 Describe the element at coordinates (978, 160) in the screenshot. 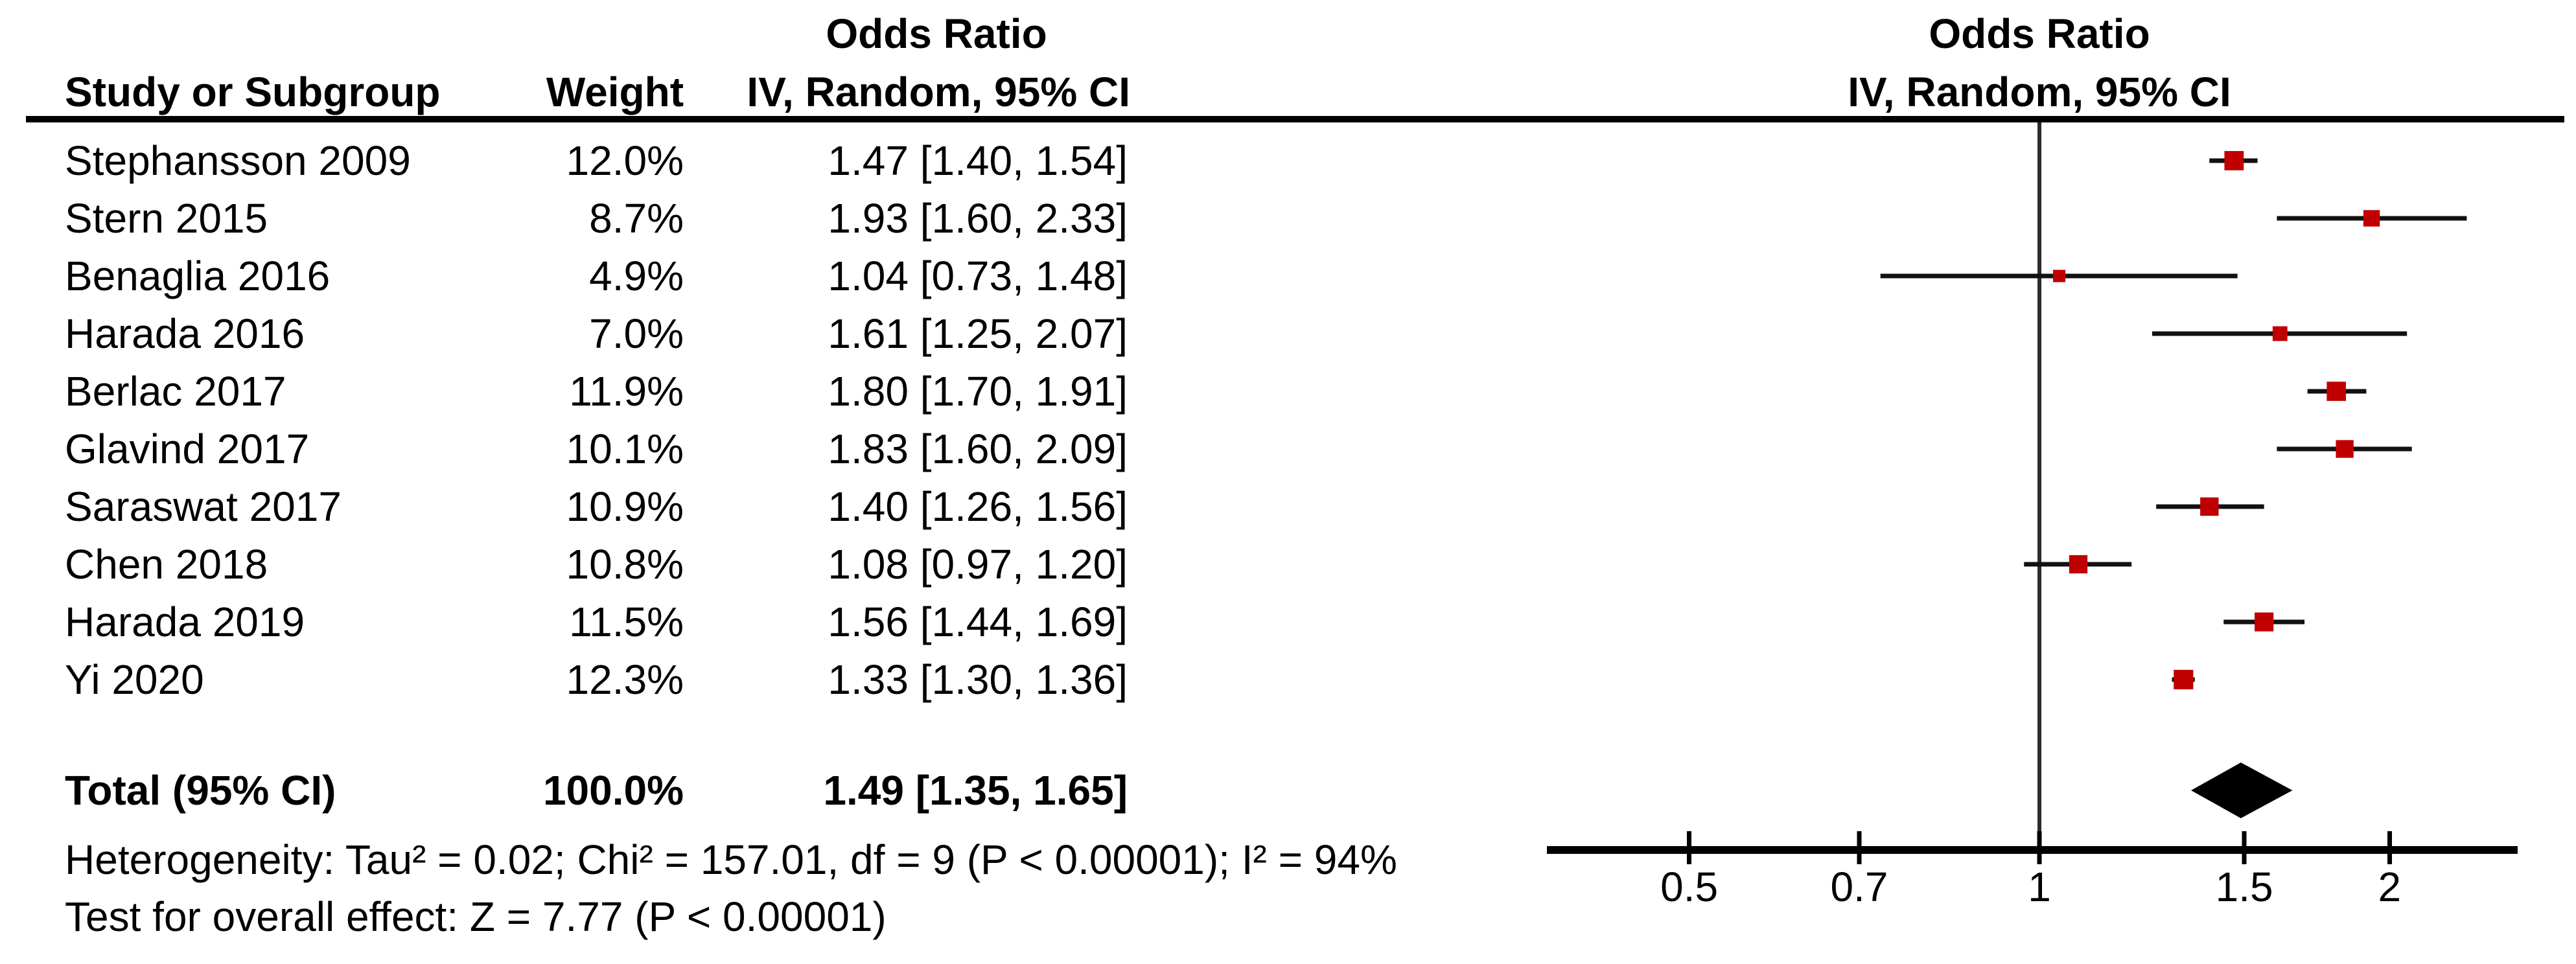

I see `study-estimate: 1.47 [1.40, 1.54]` at that location.